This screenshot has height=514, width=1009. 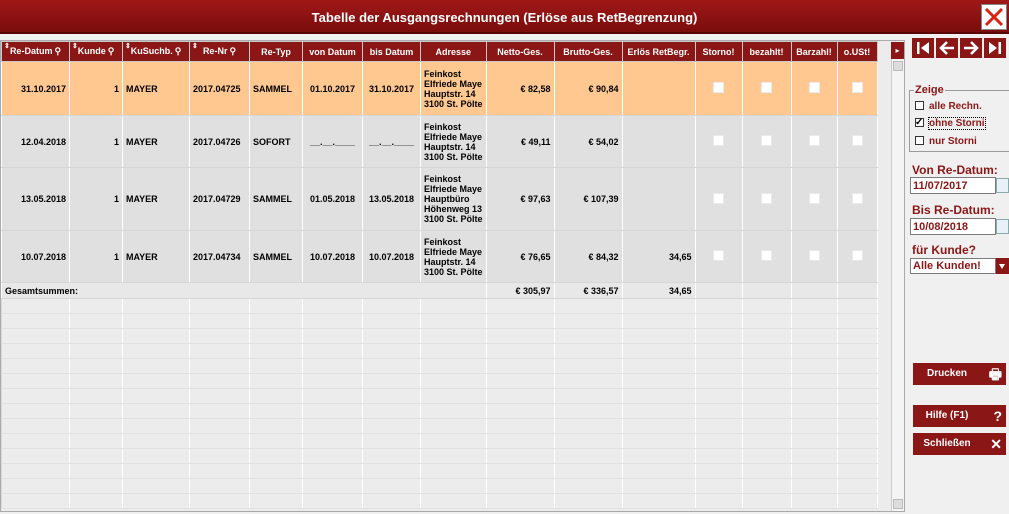 What do you see at coordinates (658, 51) in the screenshot?
I see `column-header: Erlös RetBegr.` at bounding box center [658, 51].